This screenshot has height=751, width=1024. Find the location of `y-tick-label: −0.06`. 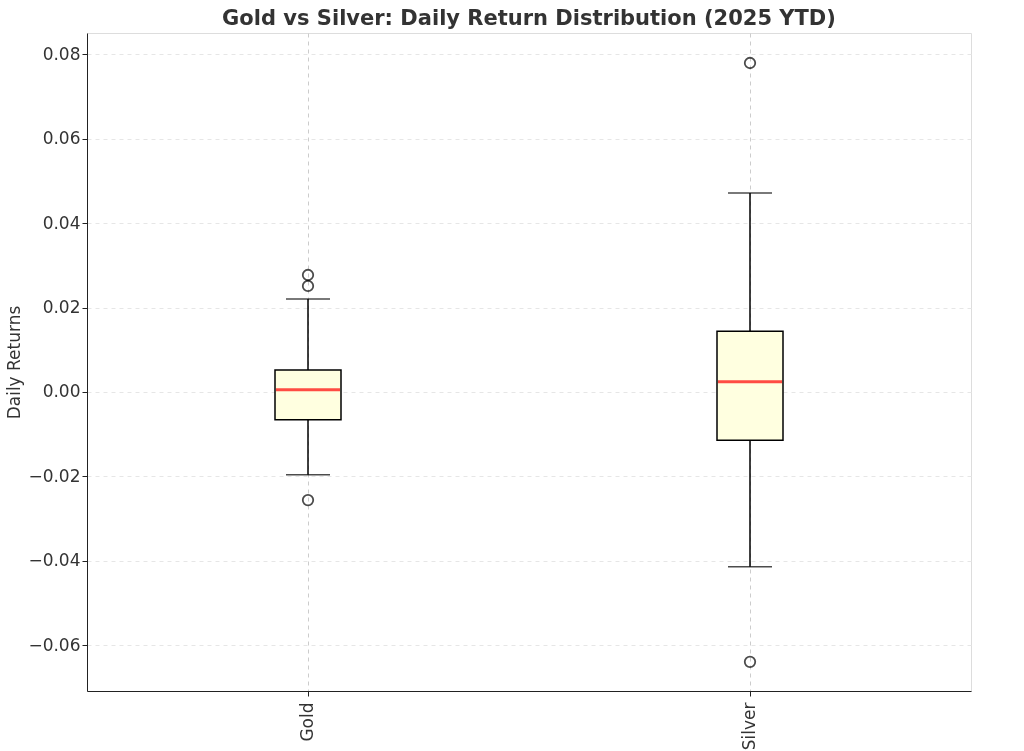

y-tick-label: −0.06 is located at coordinates (54, 644).